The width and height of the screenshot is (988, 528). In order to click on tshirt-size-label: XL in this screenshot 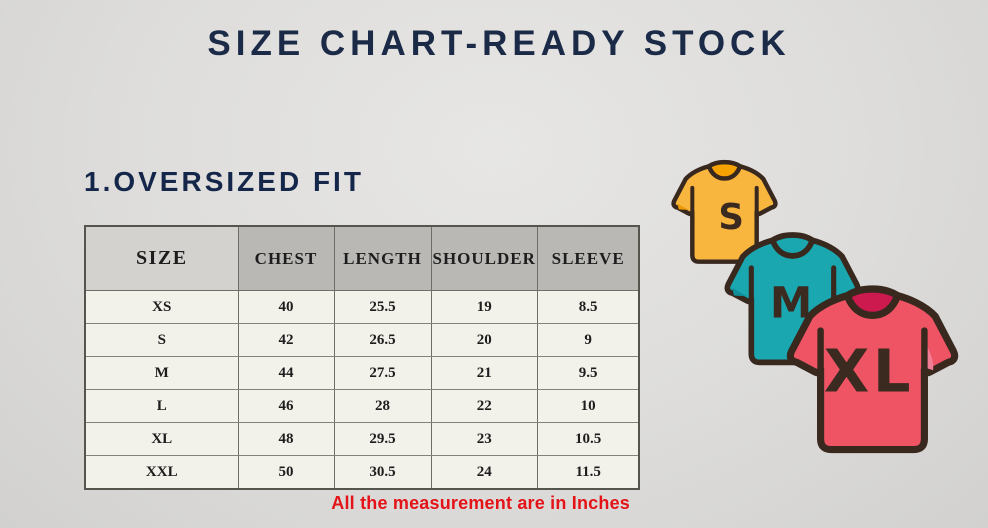, I will do `click(869, 370)`.